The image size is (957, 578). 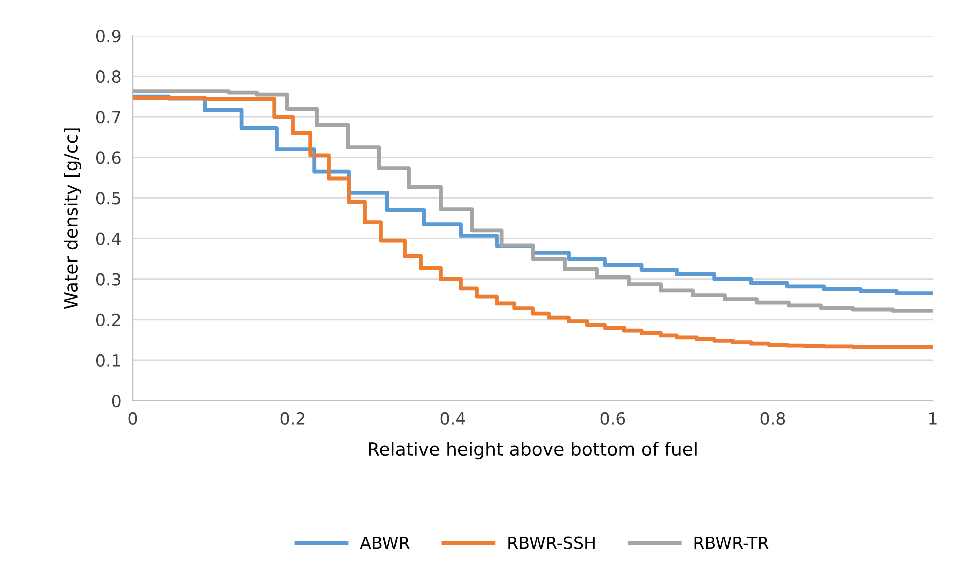 What do you see at coordinates (108, 158) in the screenshot?
I see `y-tick-label: 0.6` at bounding box center [108, 158].